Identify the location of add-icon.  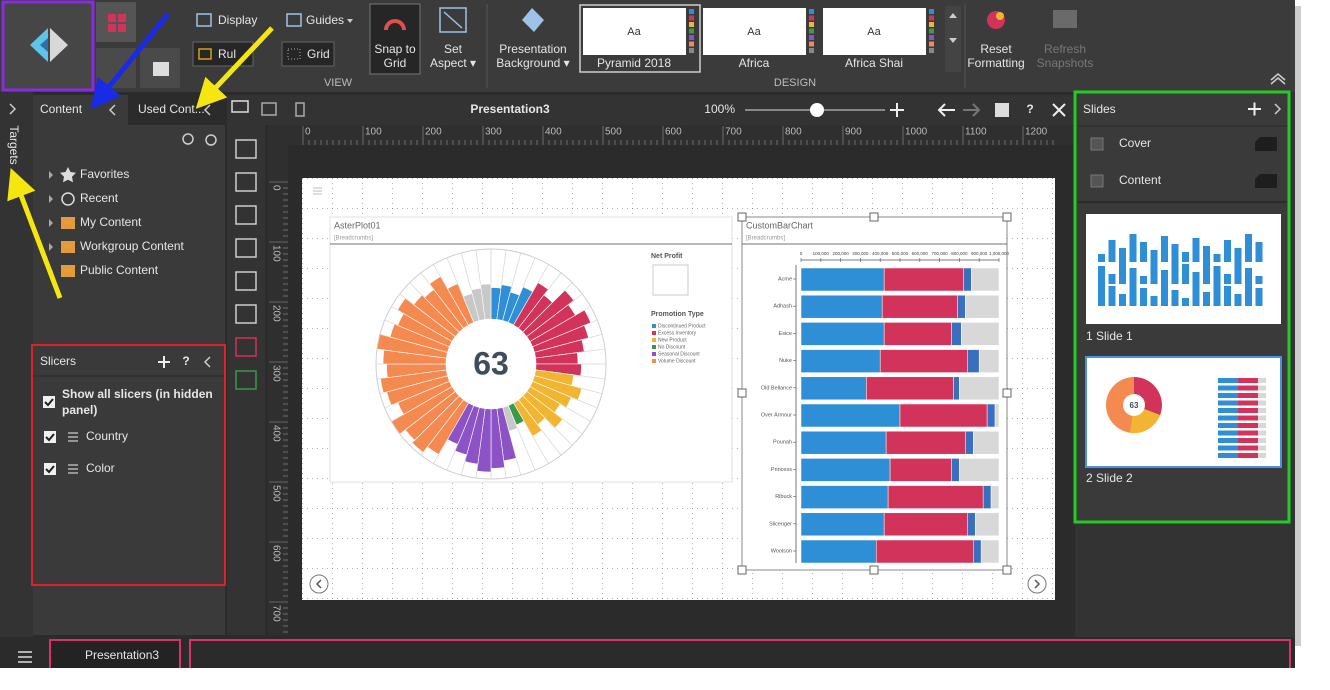
(164, 362).